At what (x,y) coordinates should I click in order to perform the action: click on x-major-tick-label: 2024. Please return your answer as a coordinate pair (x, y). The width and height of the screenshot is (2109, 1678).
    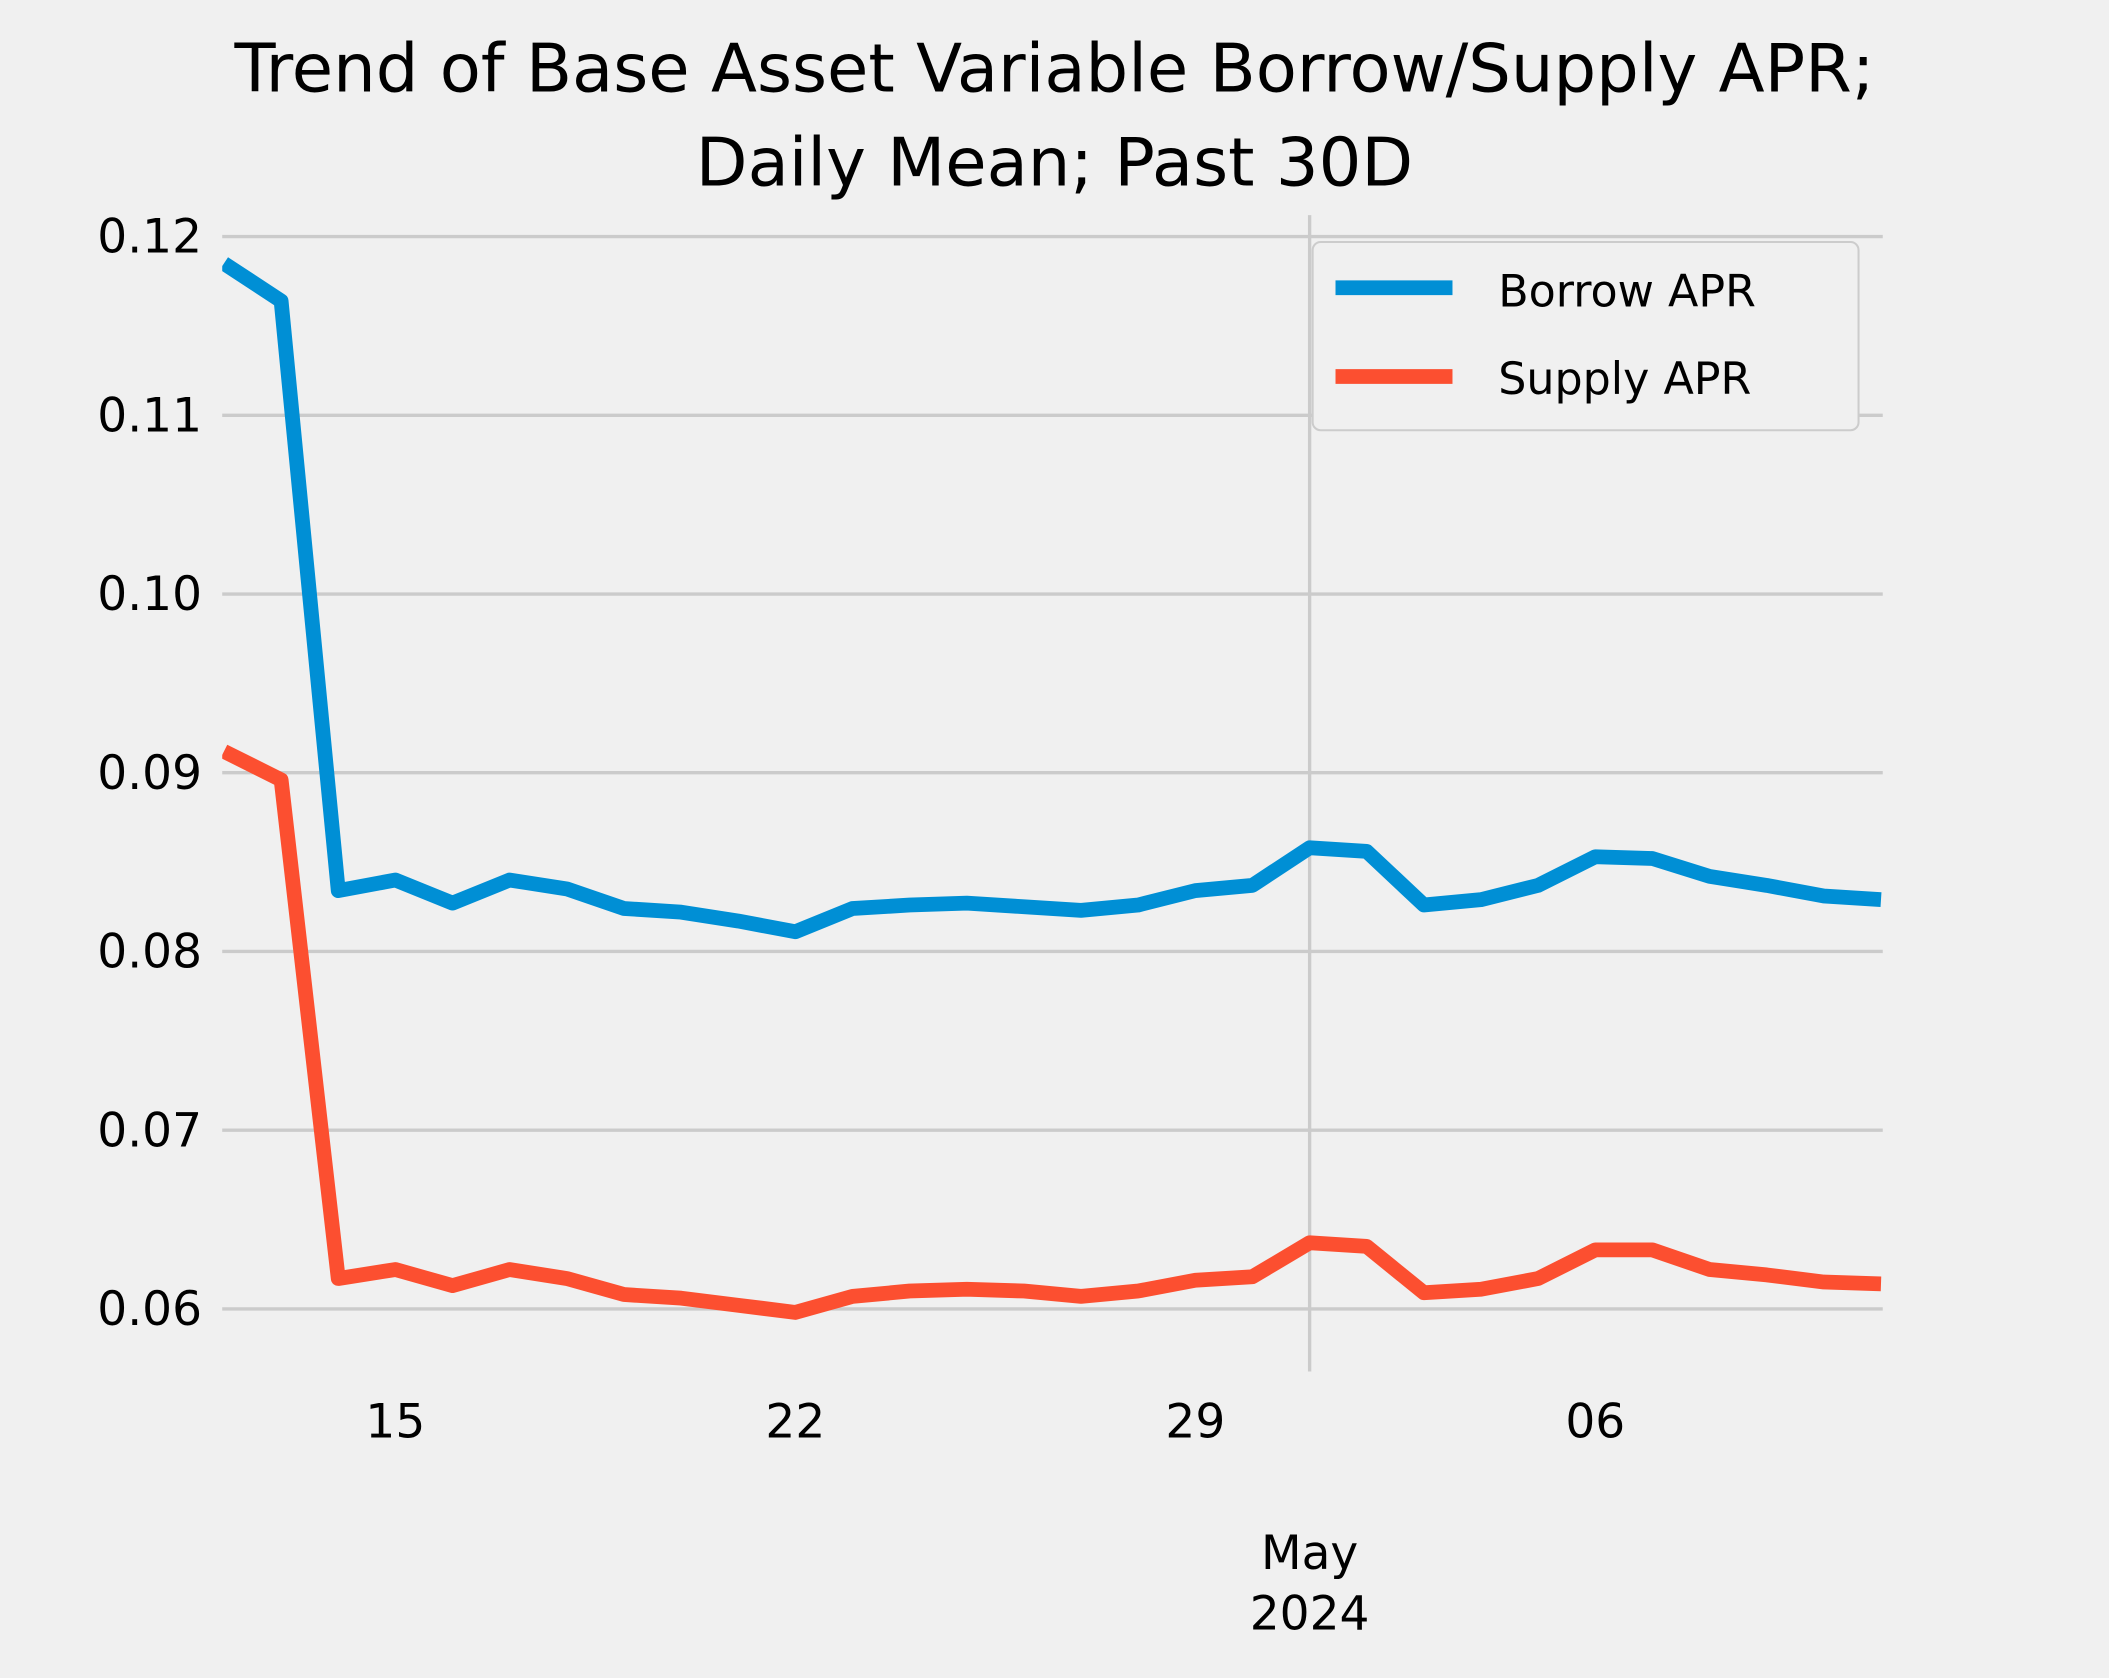
    Looking at the image, I should click on (1310, 1614).